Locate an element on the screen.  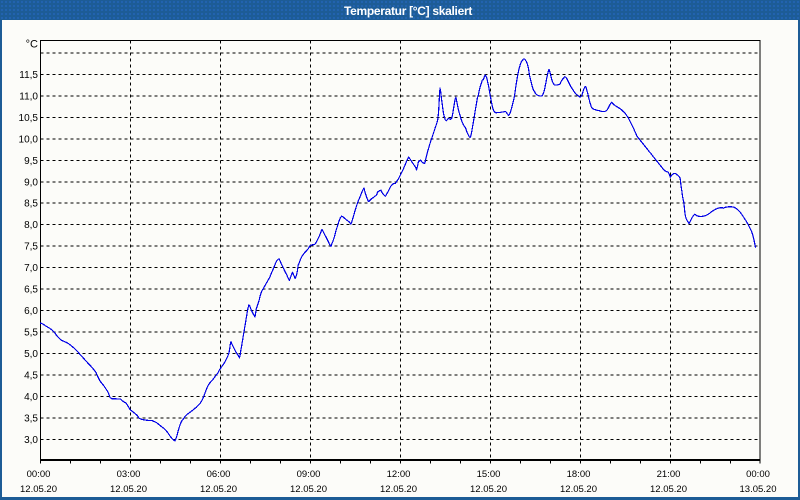
svg-text: 18:00 is located at coordinates (579, 474).